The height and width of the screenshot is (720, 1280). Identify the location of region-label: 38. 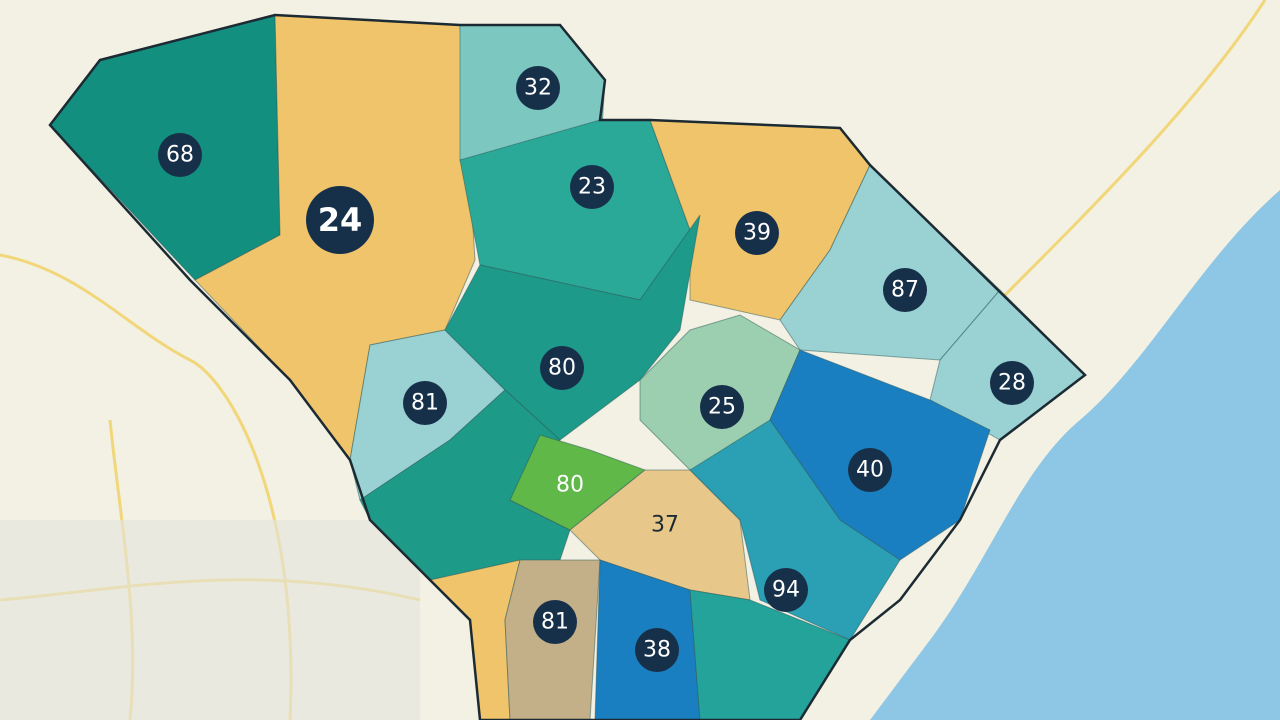
(657, 650).